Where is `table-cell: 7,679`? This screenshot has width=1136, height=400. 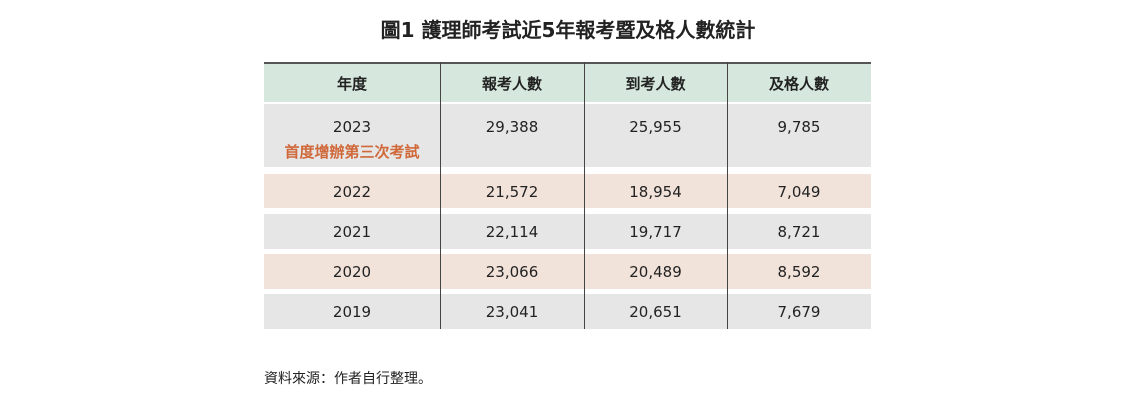
table-cell: 7,679 is located at coordinates (799, 312).